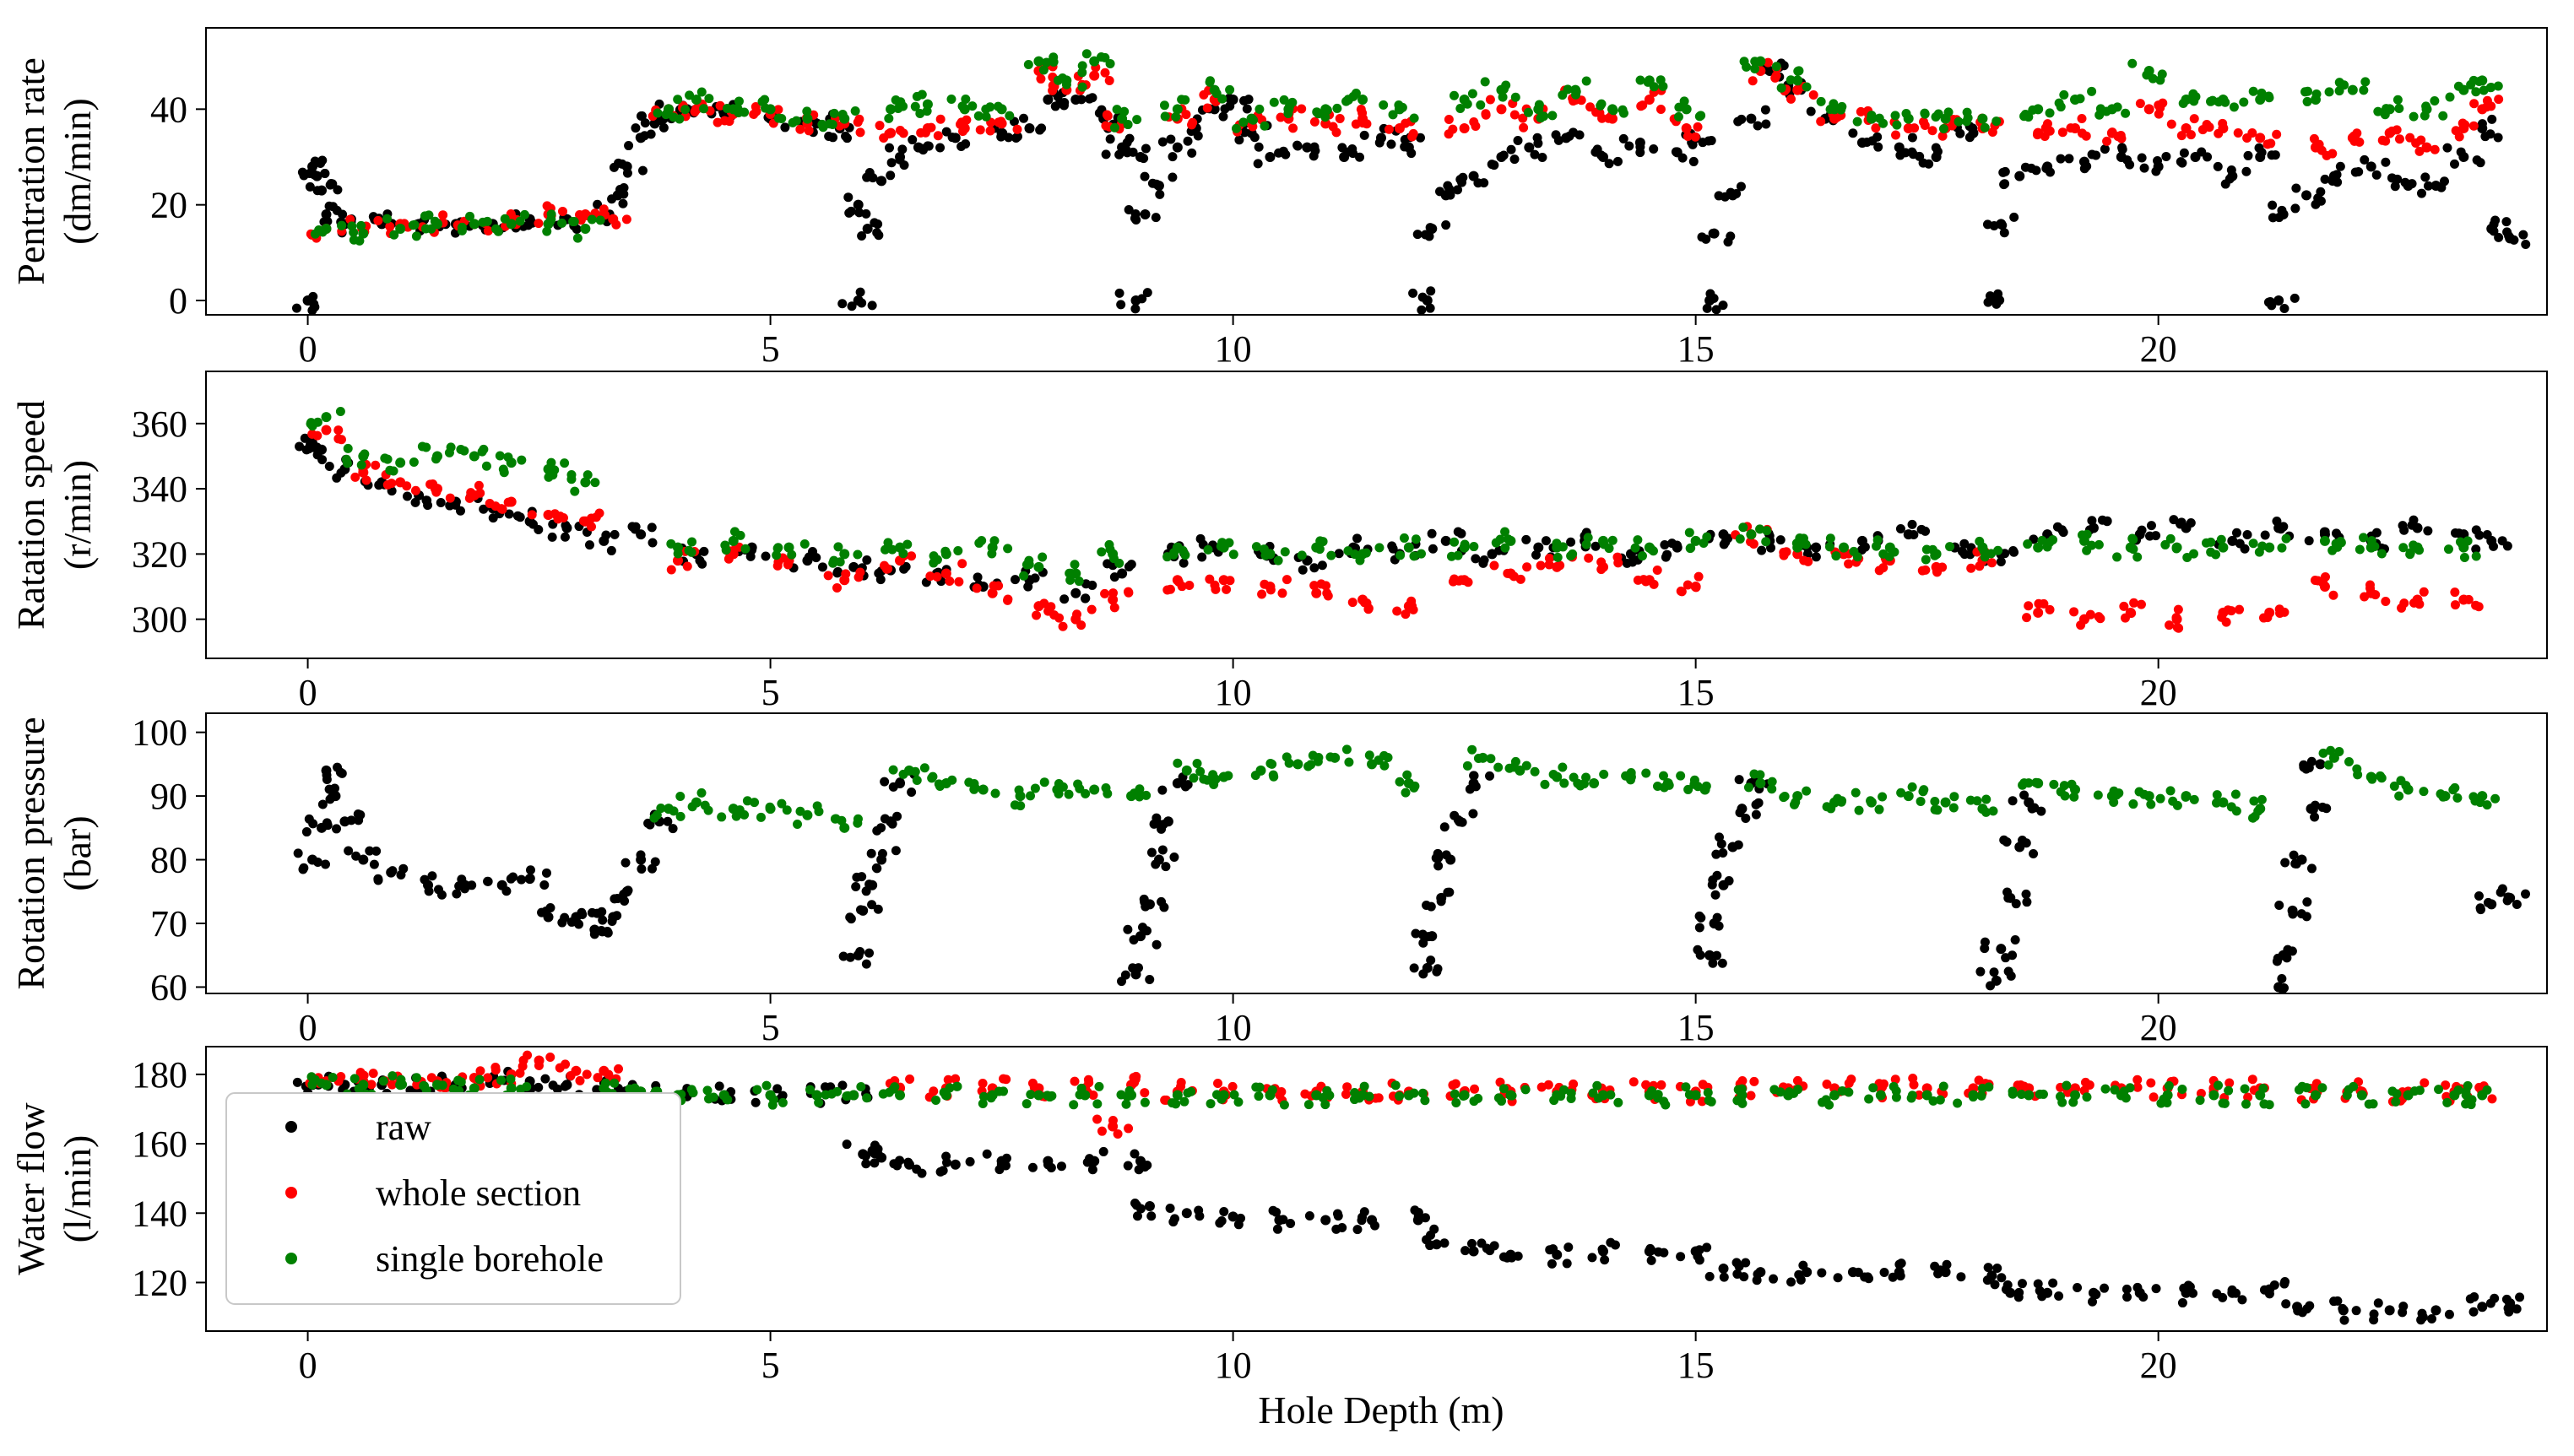 This screenshot has width=2574, height=1456. Describe the element at coordinates (478, 1193) in the screenshot. I see `legend-label-whole-section: whole section` at that location.